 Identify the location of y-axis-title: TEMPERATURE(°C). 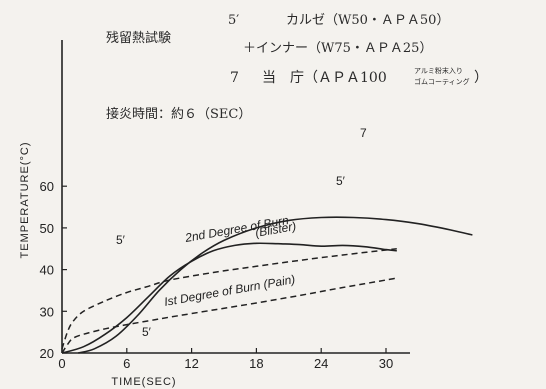
(25, 200).